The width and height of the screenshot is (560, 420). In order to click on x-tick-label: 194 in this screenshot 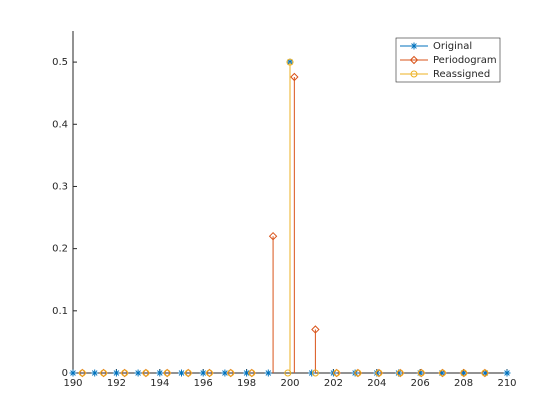, I will do `click(159, 383)`.